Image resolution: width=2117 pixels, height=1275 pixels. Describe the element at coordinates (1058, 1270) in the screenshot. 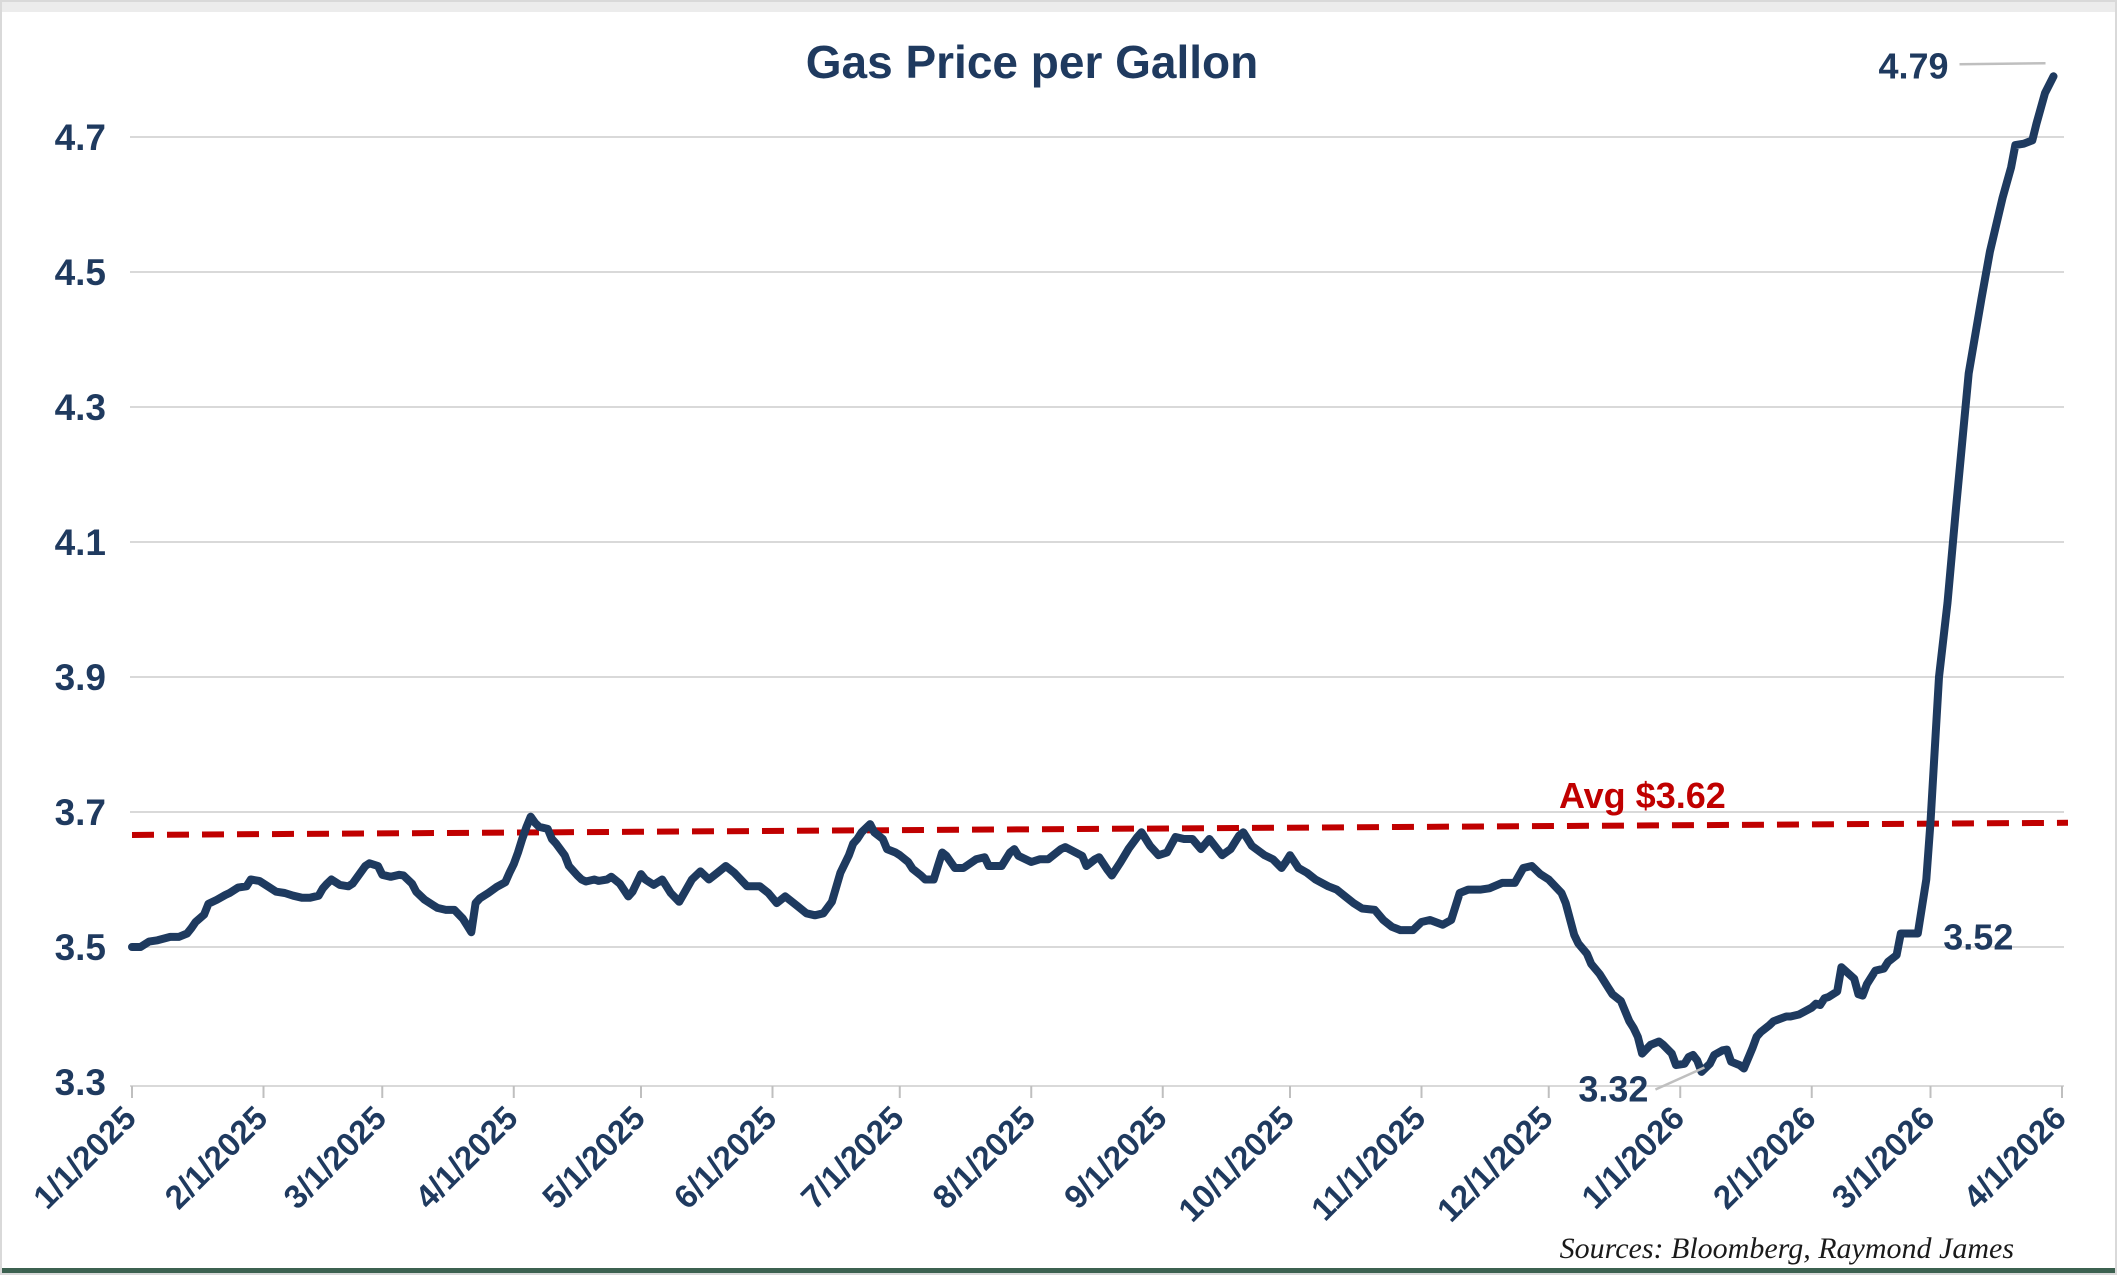

I see `bottom-border-bar` at that location.